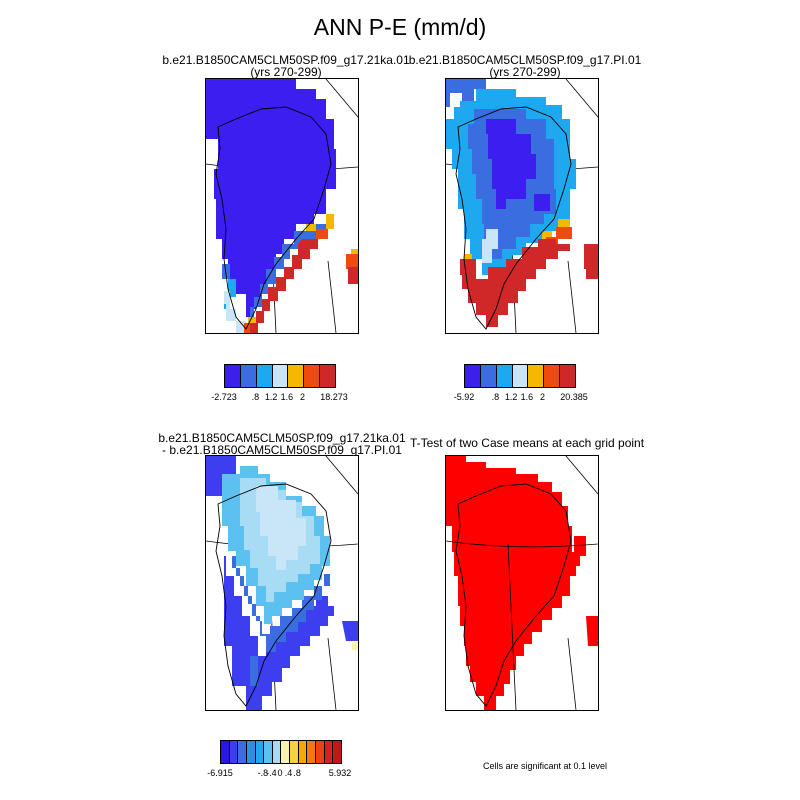 This screenshot has width=800, height=800. I want to click on panel-1-colorbar-labels: -2.723 .8 1.2 1.6 2 18.273, so click(279, 398).